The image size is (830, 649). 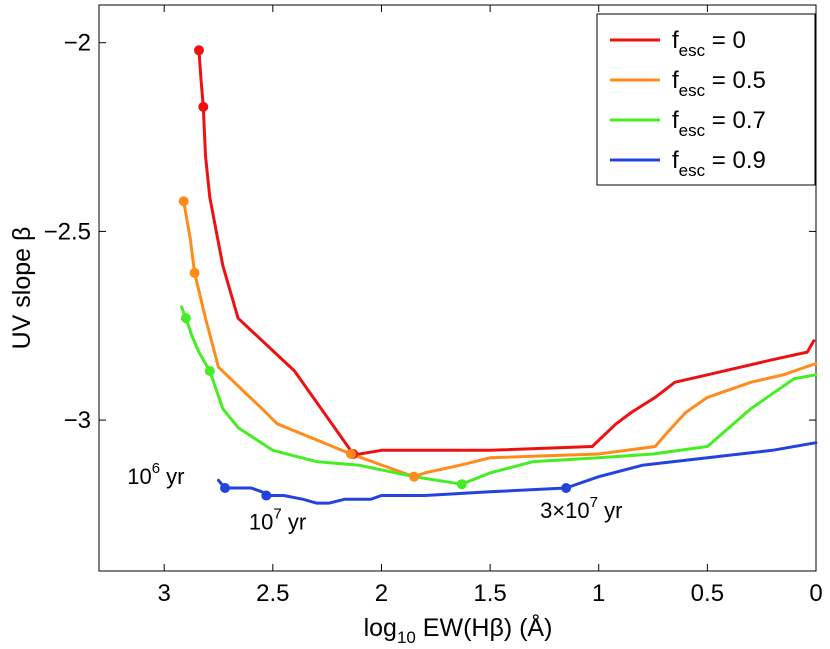 I want to click on legend-label-0: fesc = 0, so click(x=709, y=43).